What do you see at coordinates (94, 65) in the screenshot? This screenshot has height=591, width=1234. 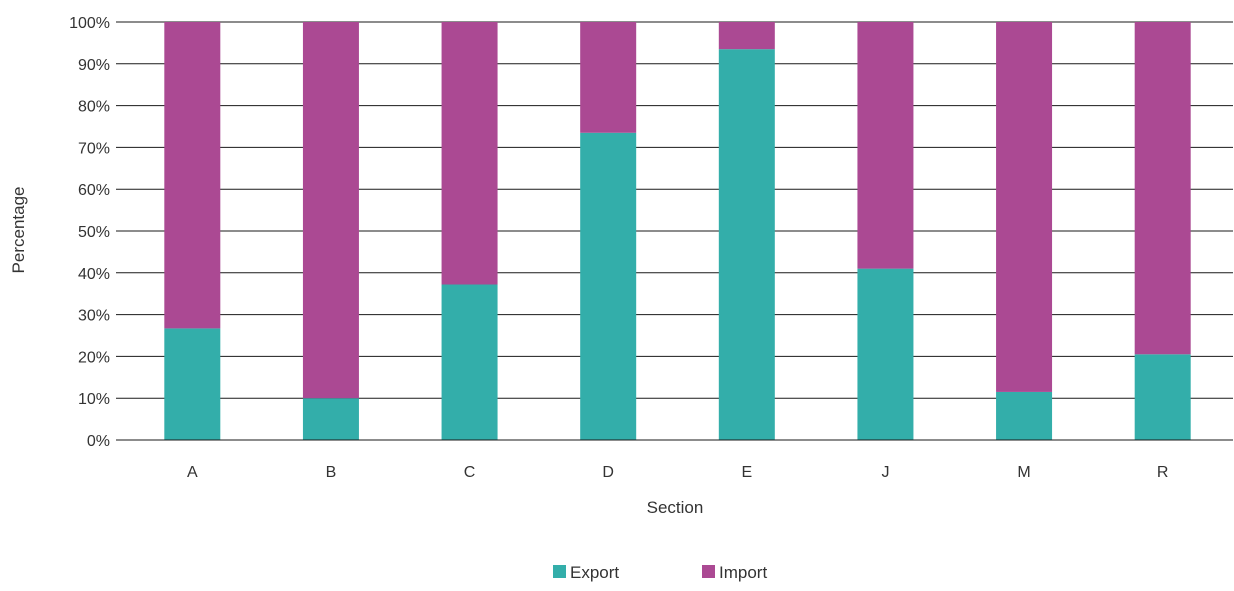 I see `y-tick-label: 90%` at bounding box center [94, 65].